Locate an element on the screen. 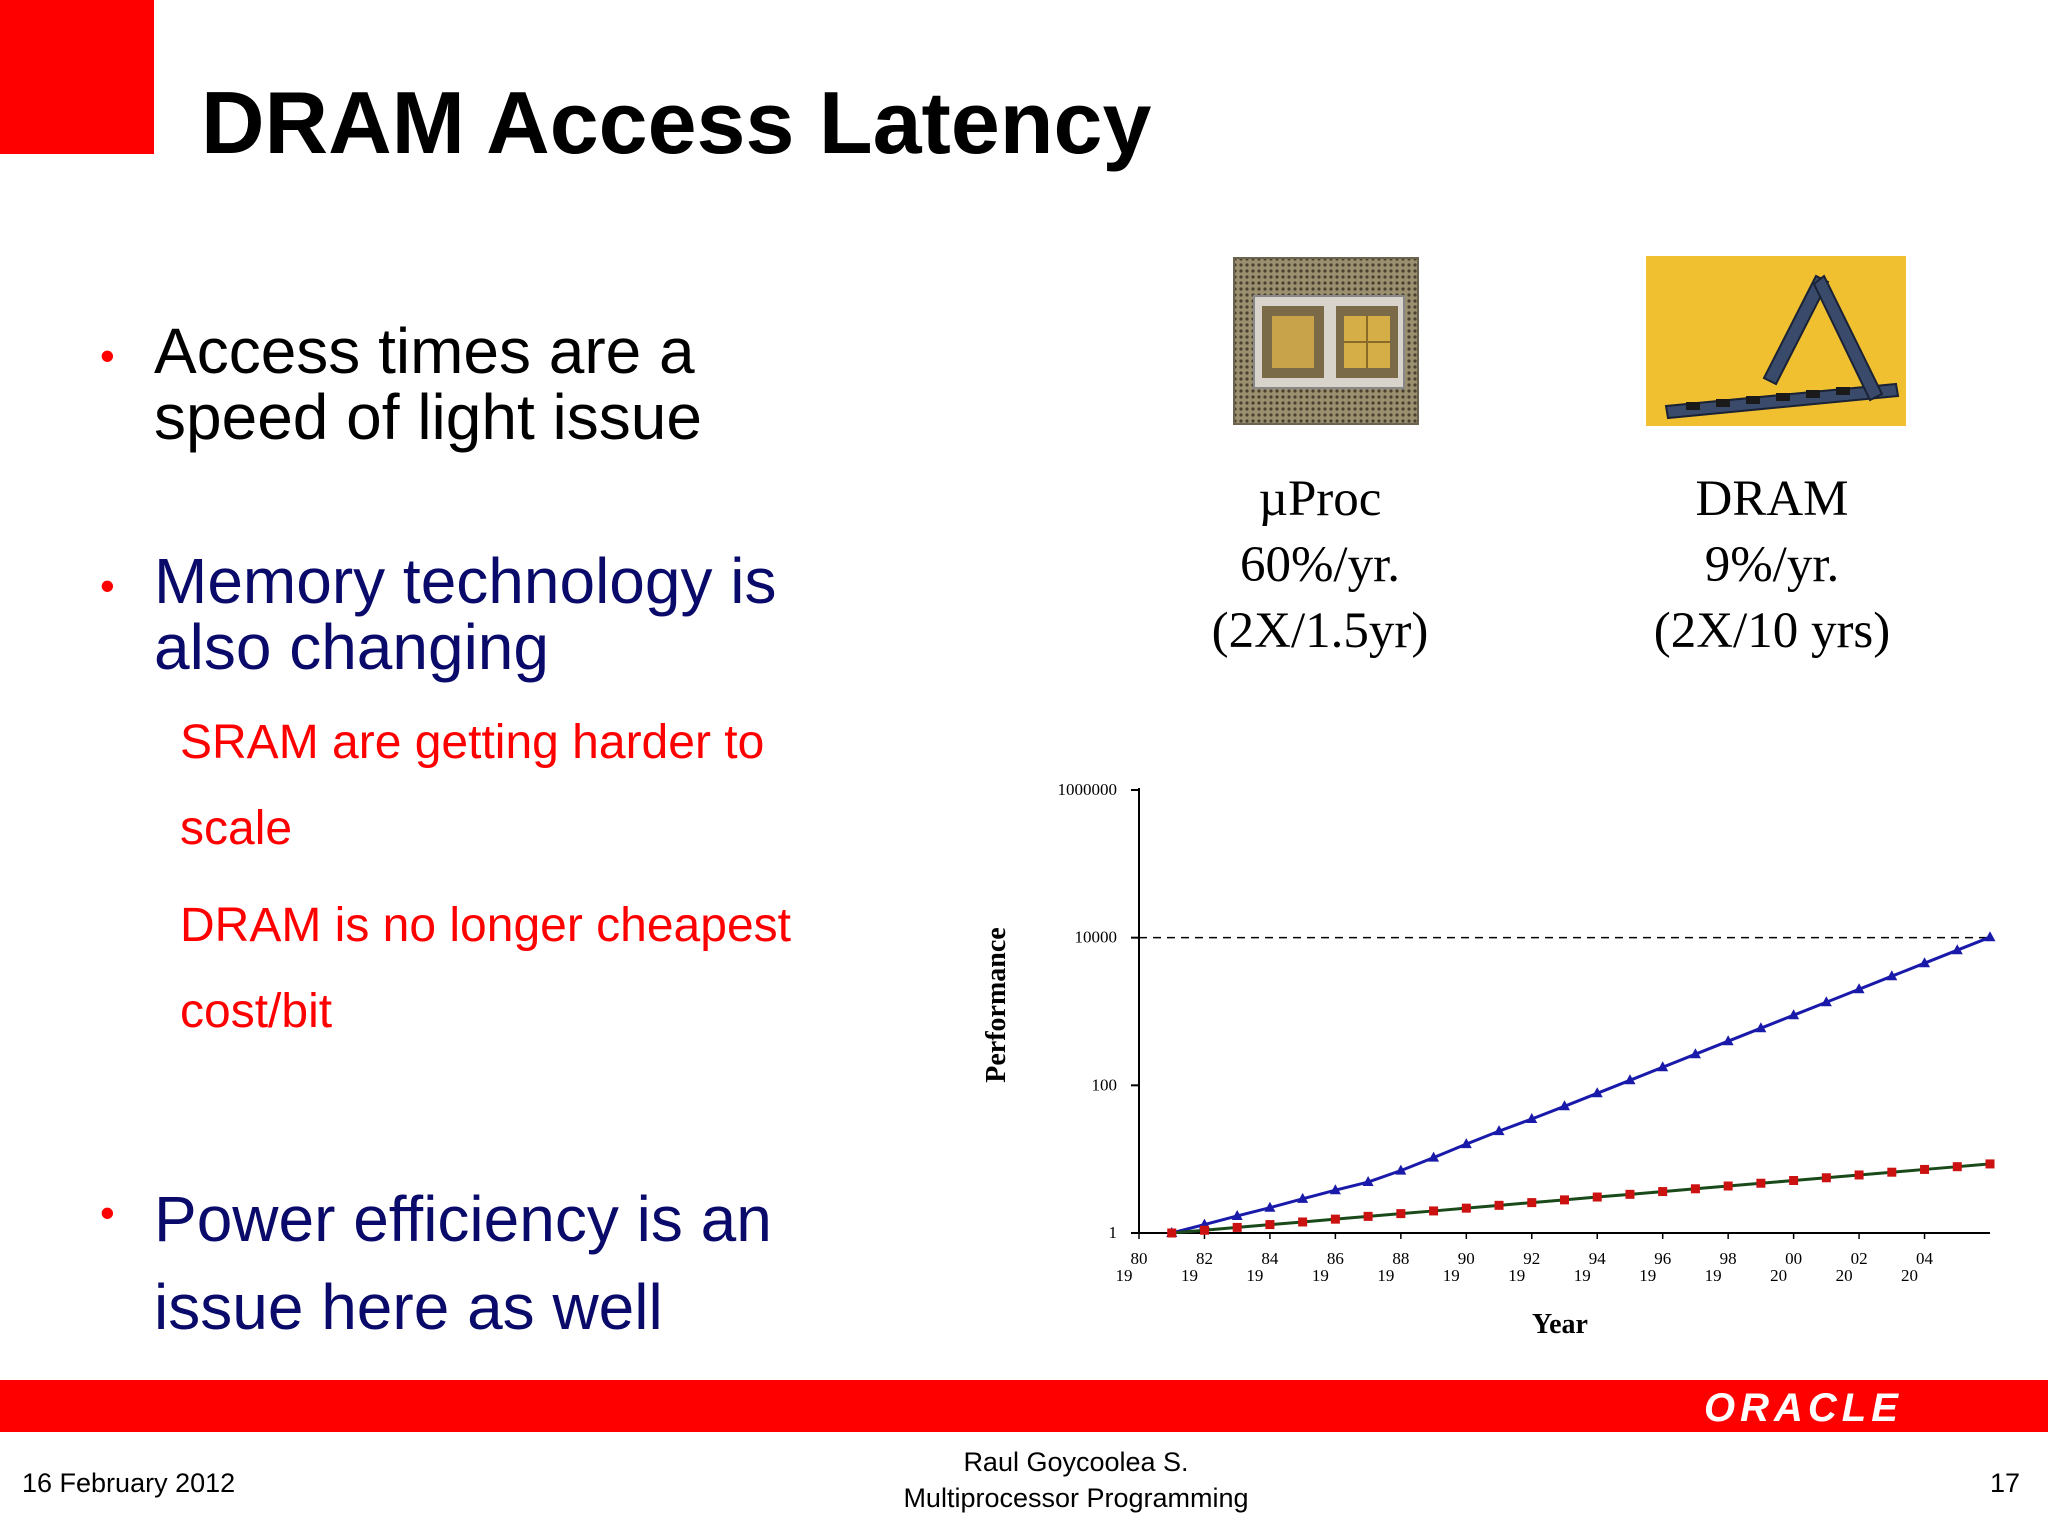 This screenshot has width=2048, height=1536. oracle-logo: ORACLE is located at coordinates (1803, 1408).